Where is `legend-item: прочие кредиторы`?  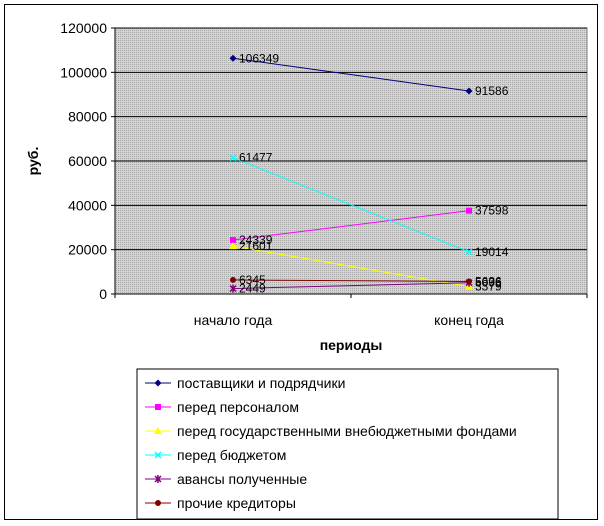
legend-item: прочие кредиторы is located at coordinates (220, 503).